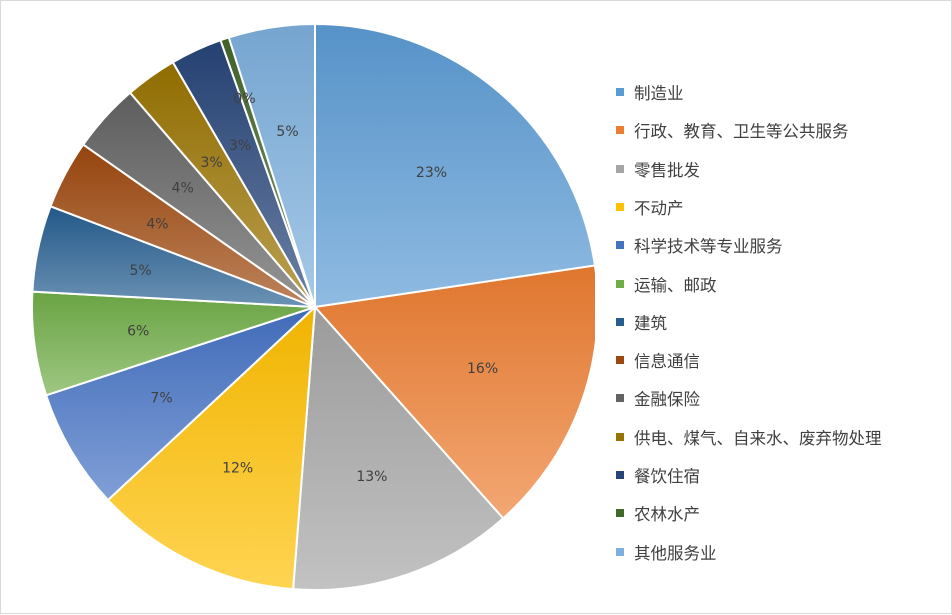 The width and height of the screenshot is (952, 615). I want to click on legend-item: 信息通信, so click(763, 360).